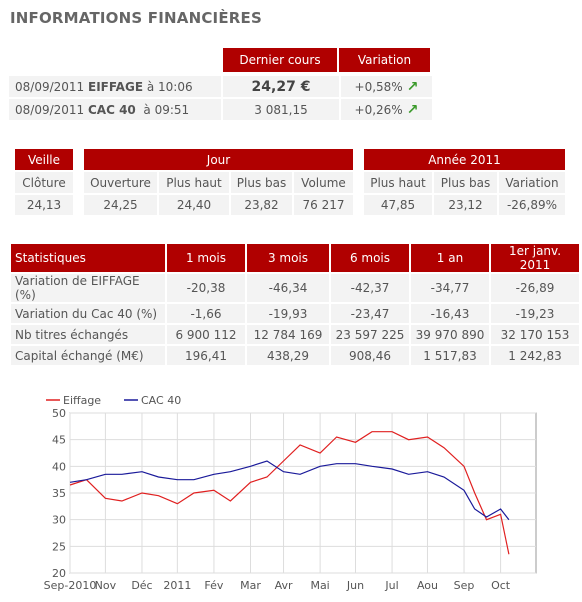 This screenshot has height=602, width=582. What do you see at coordinates (535, 355) in the screenshot?
I see `stats-cell: 1 242,83` at bounding box center [535, 355].